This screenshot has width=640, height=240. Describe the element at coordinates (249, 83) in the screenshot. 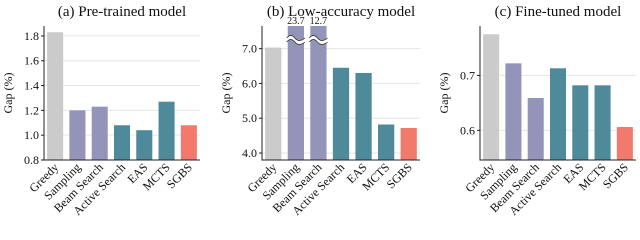

I see `y-tick-label: 6.0` at that location.